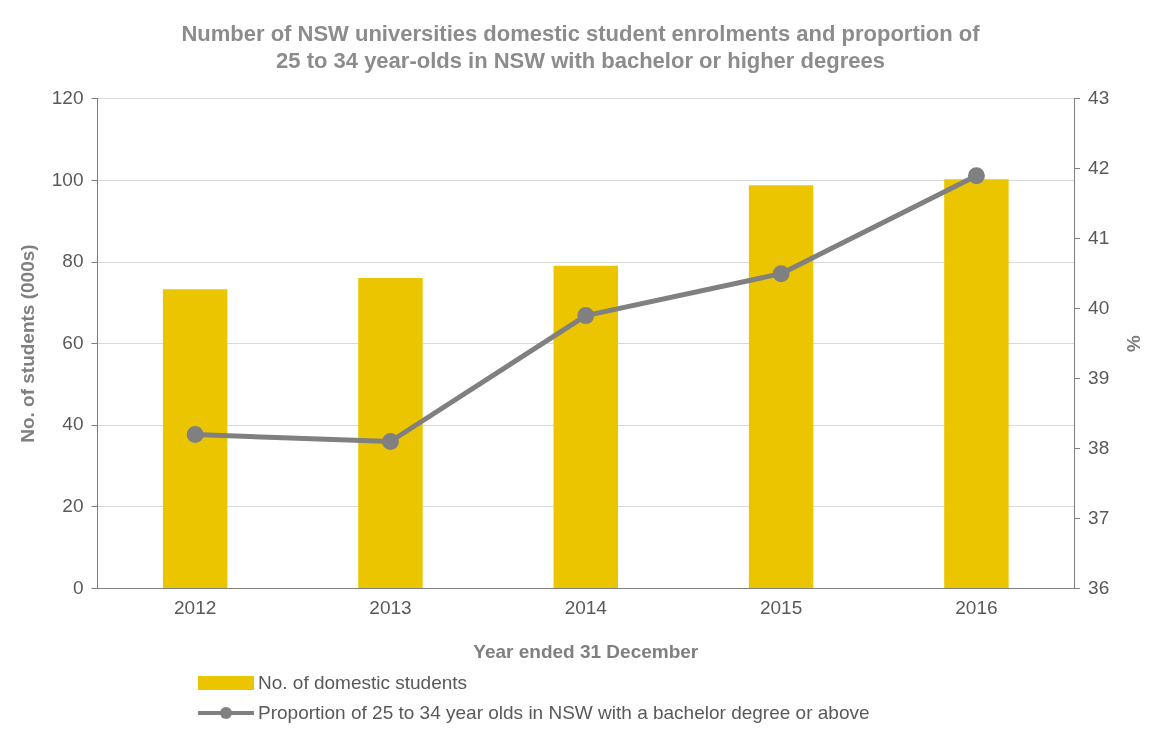 The width and height of the screenshot is (1167, 740). Describe the element at coordinates (586, 651) in the screenshot. I see `x-axis-title: Year ended 31 December` at that location.